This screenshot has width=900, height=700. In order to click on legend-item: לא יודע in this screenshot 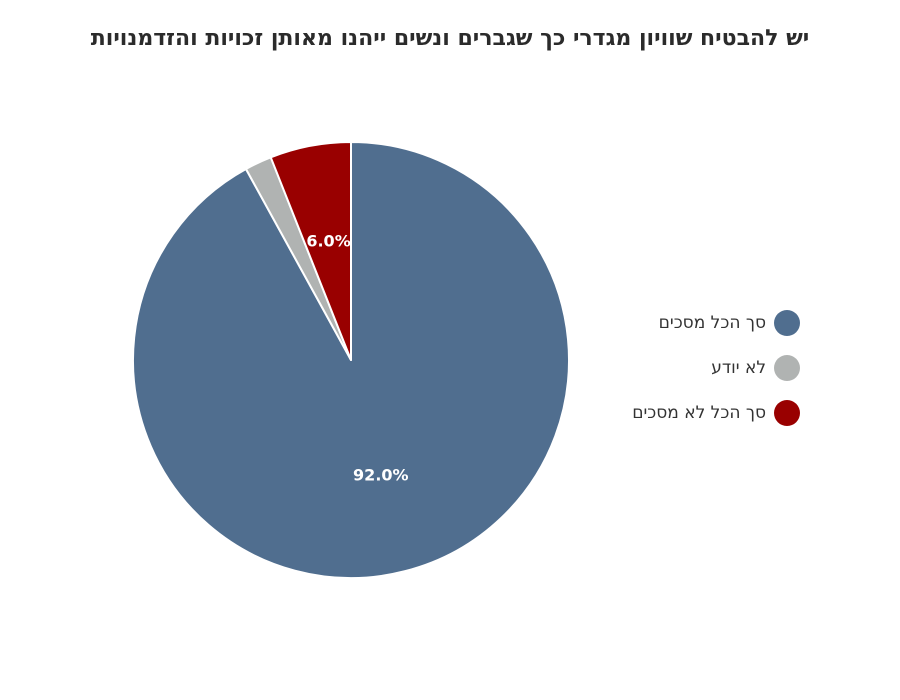, I will do `click(716, 367)`.